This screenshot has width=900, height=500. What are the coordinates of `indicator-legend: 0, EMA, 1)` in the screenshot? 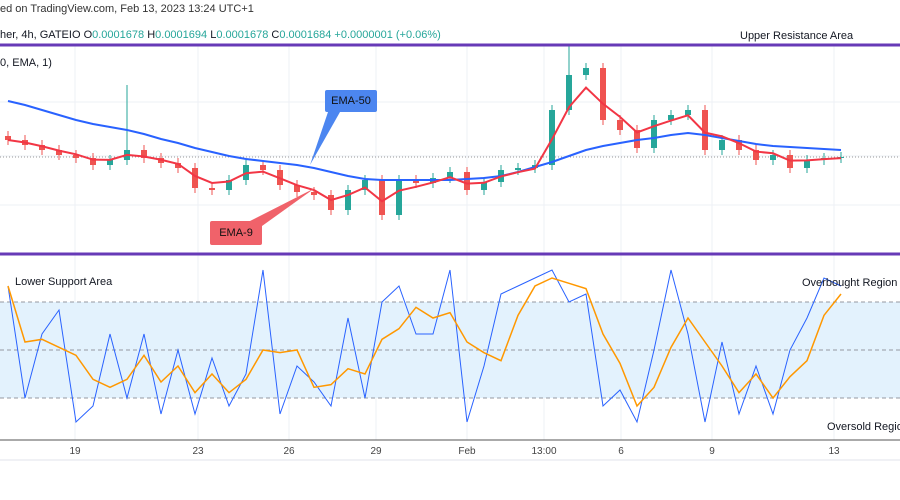 It's located at (26, 63).